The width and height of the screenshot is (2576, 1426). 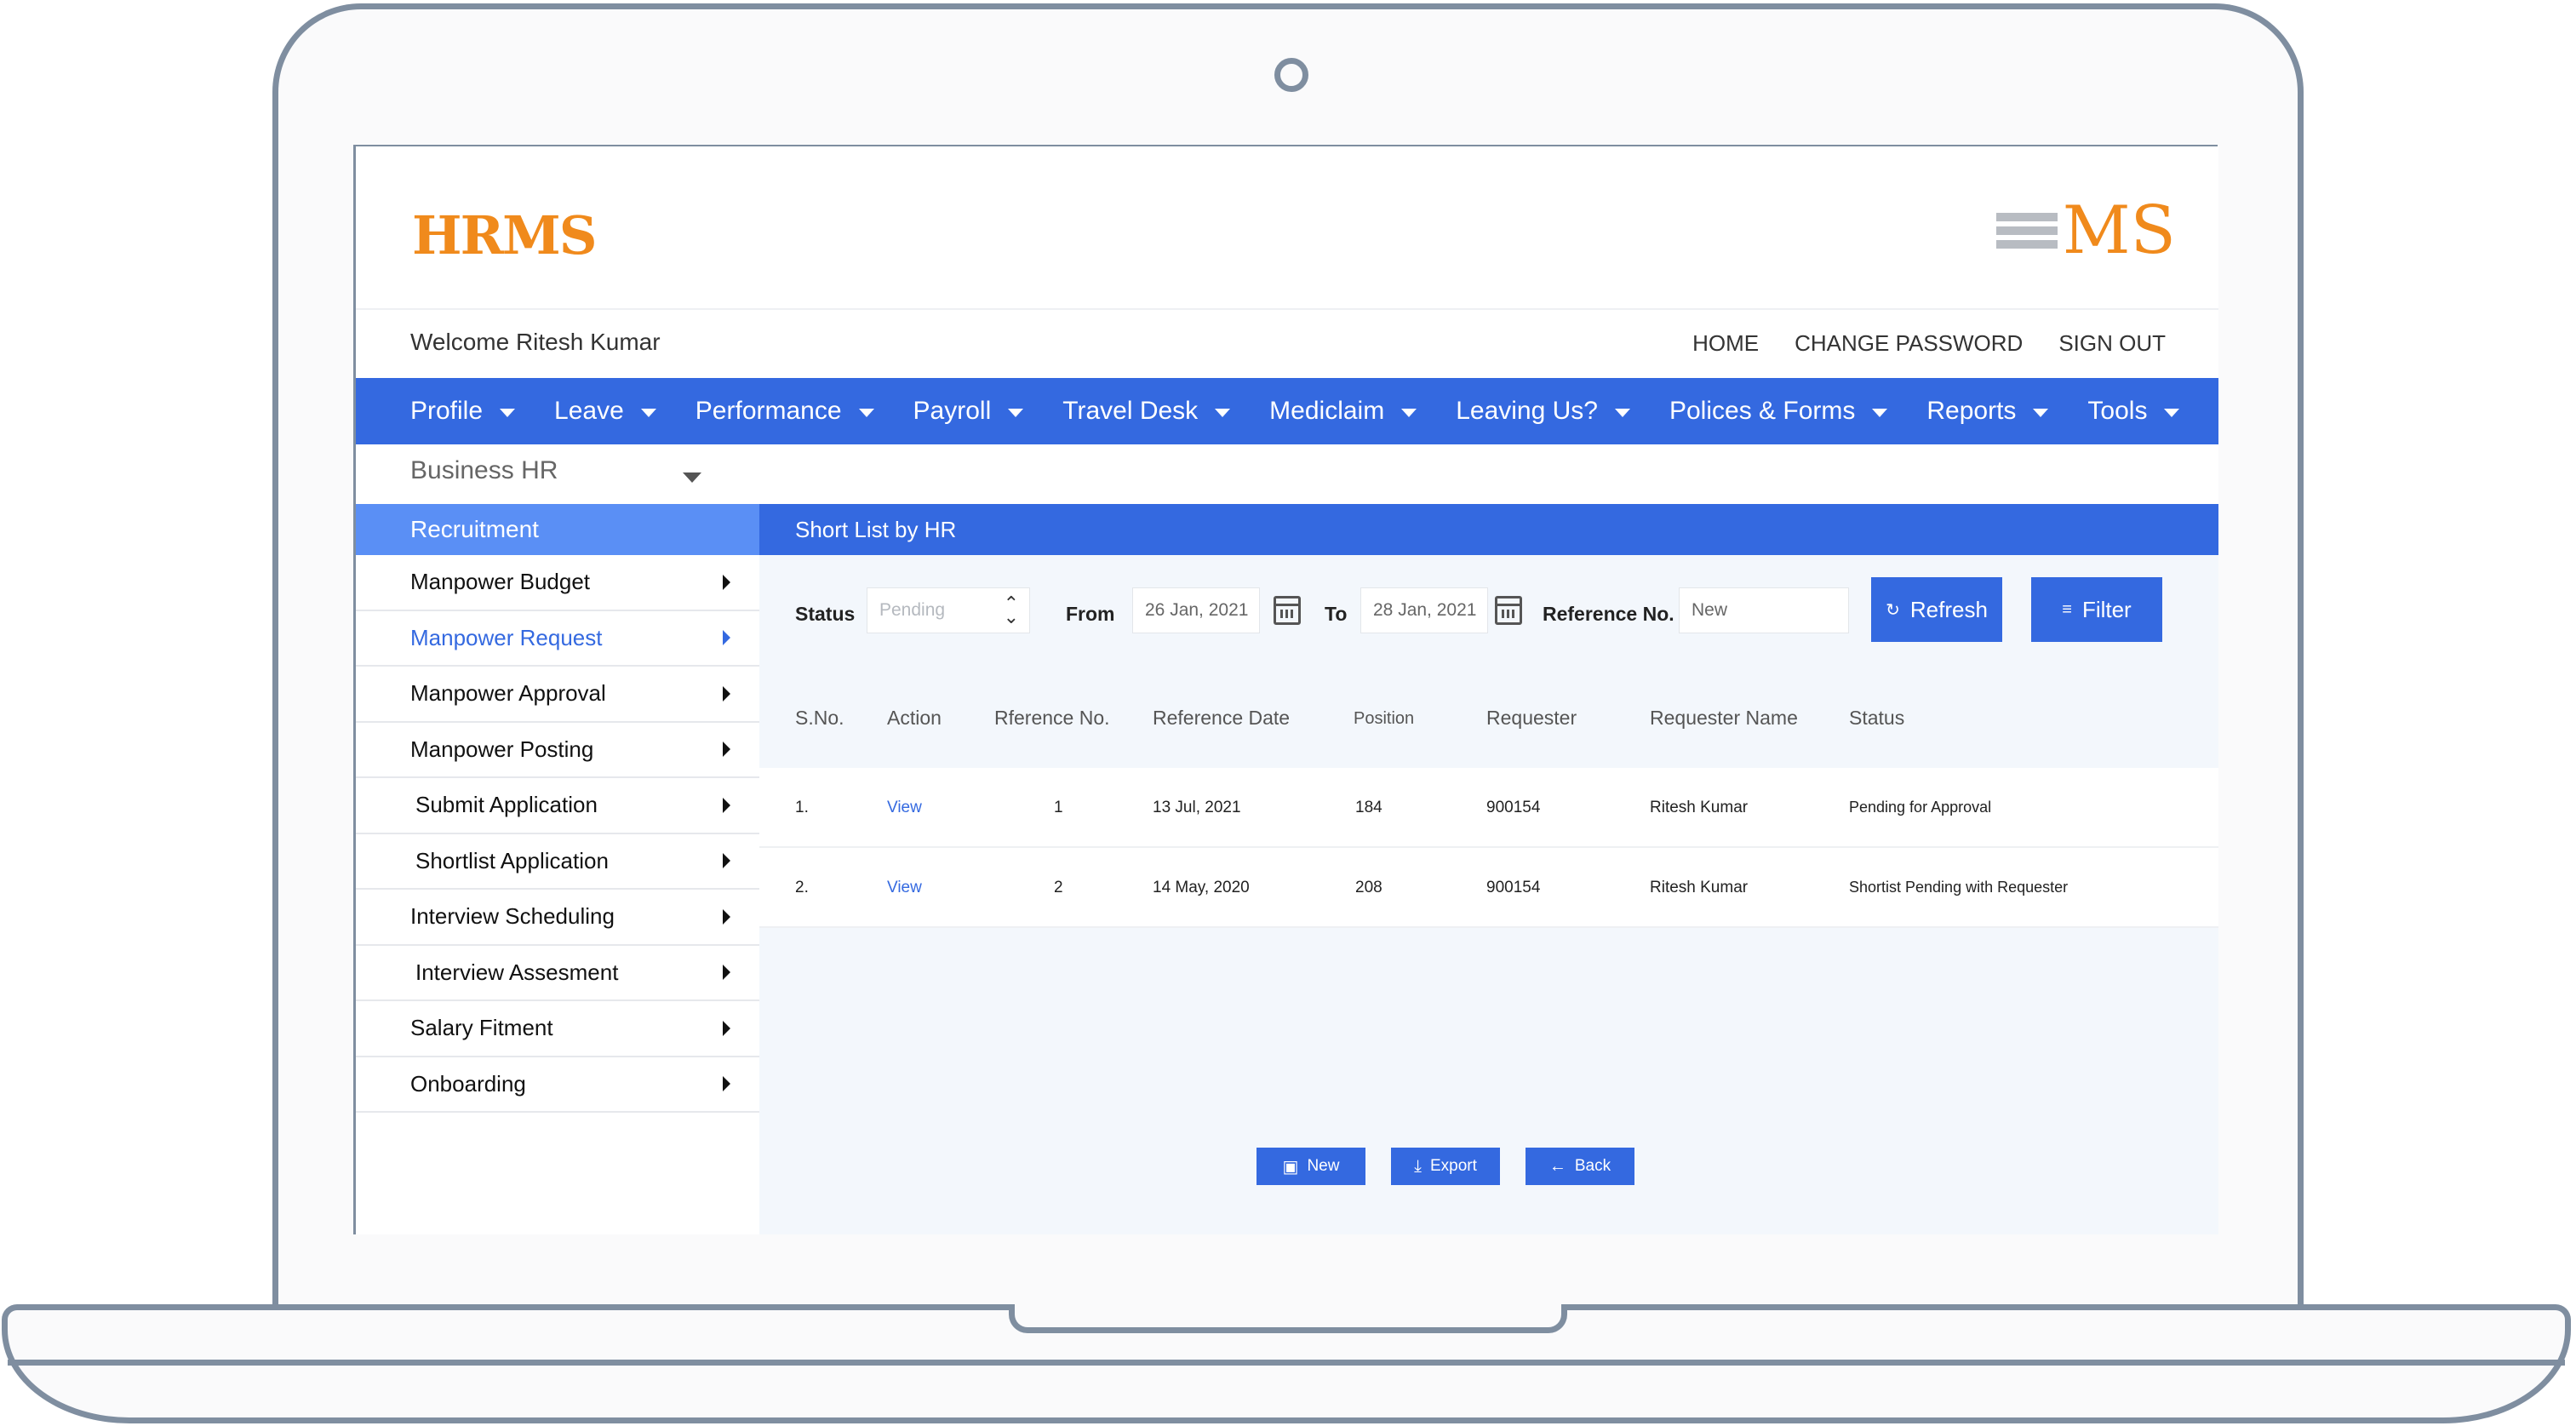 What do you see at coordinates (468, 1083) in the screenshot?
I see `sidebar-item-label: Onboarding` at bounding box center [468, 1083].